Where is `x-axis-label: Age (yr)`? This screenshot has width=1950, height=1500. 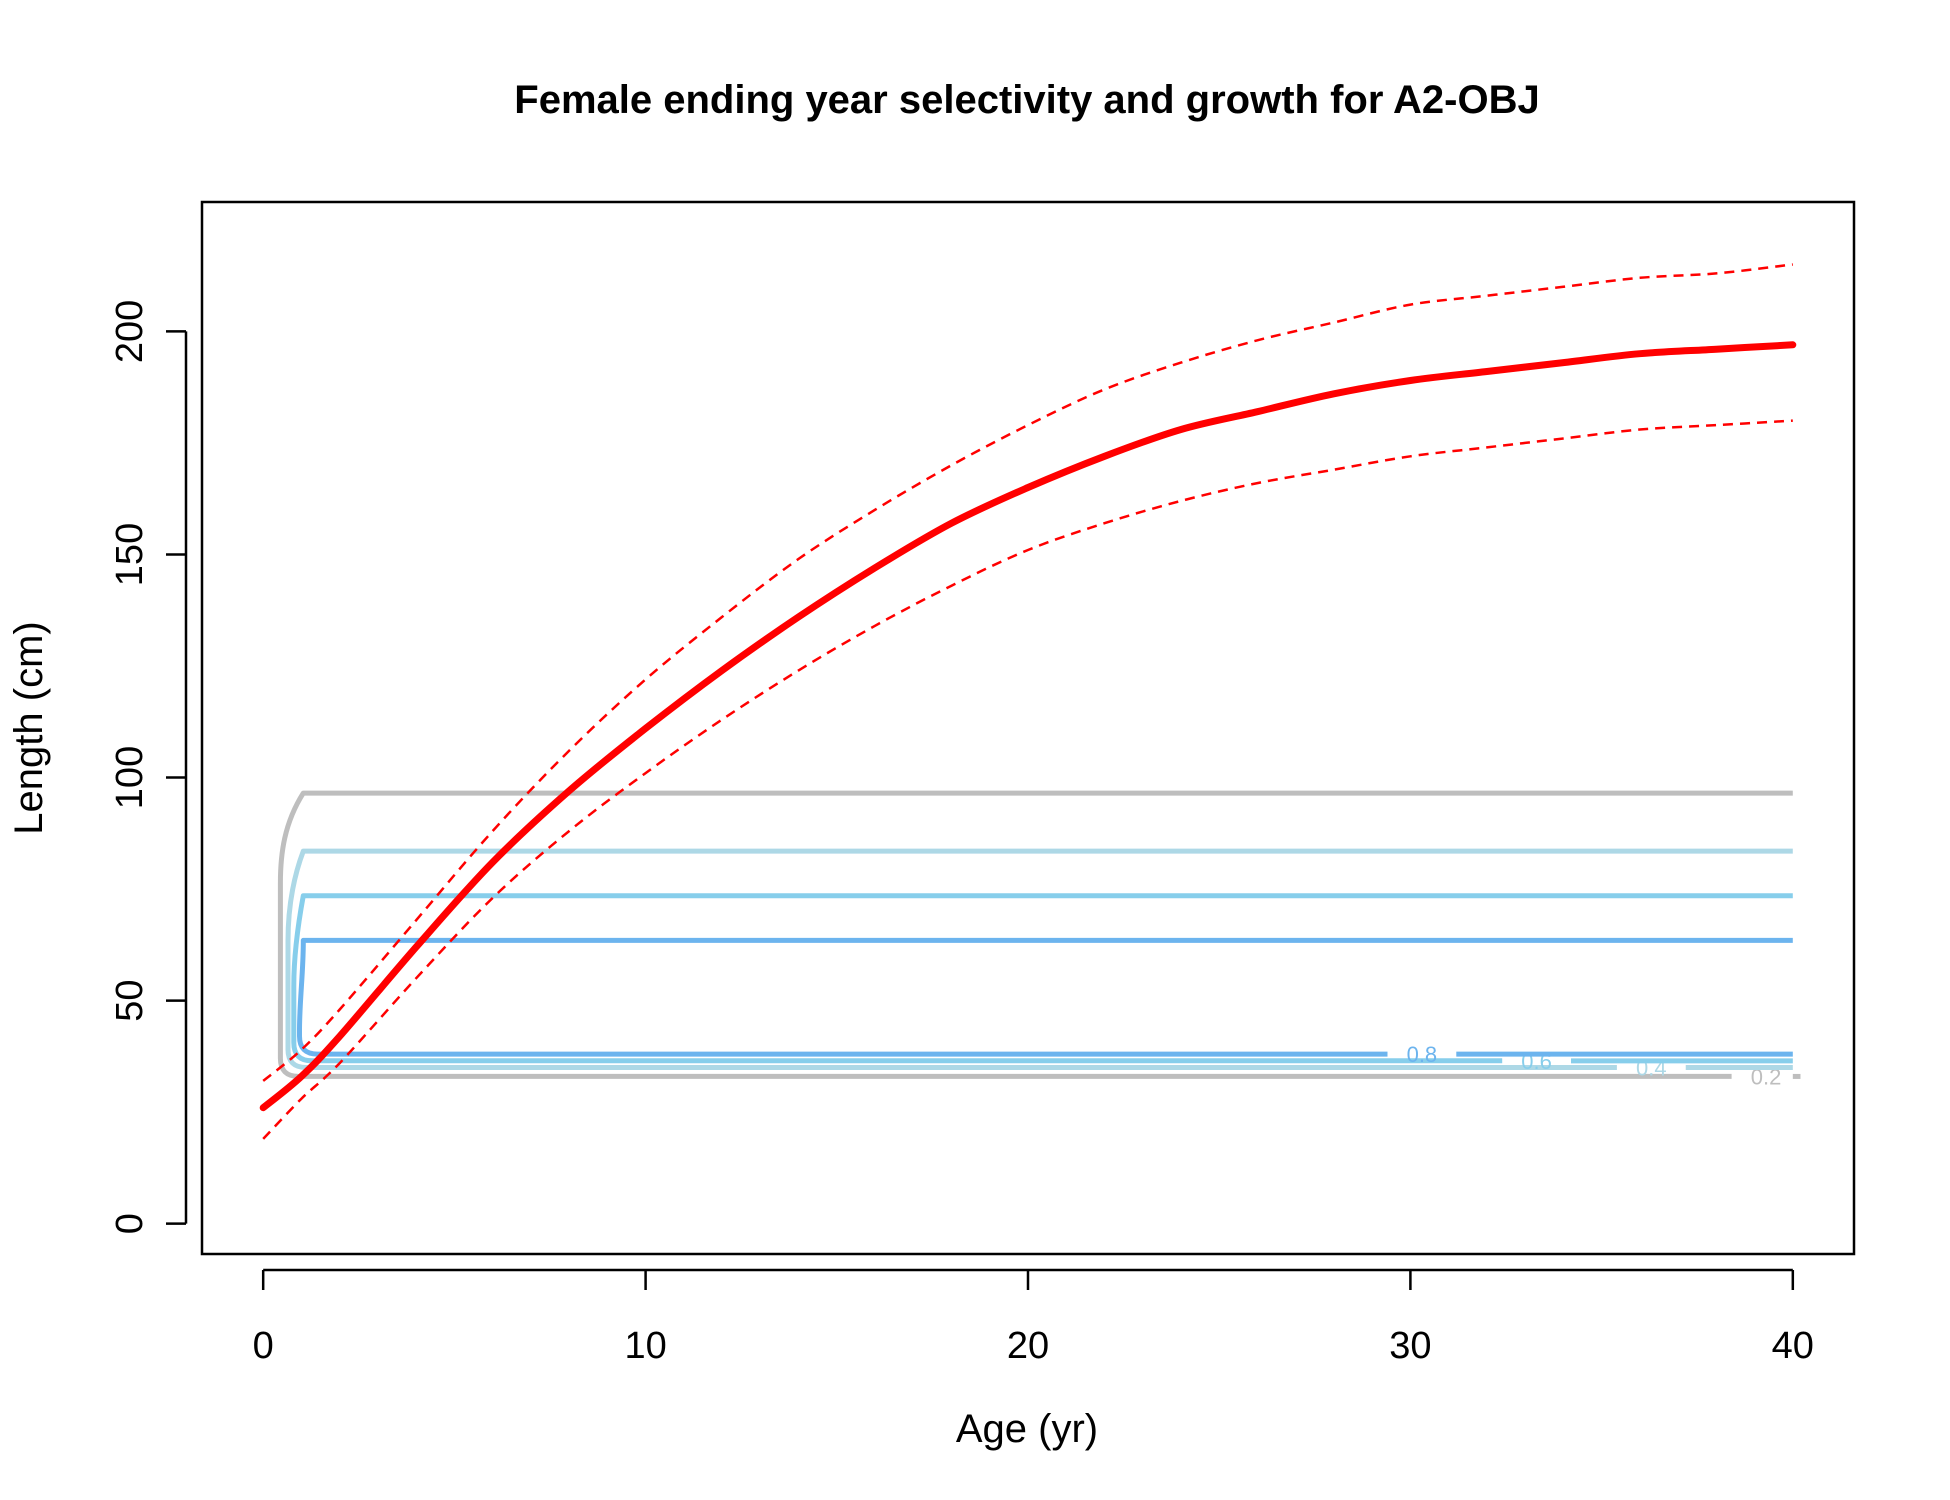
x-axis-label: Age (yr) is located at coordinates (1027, 1429).